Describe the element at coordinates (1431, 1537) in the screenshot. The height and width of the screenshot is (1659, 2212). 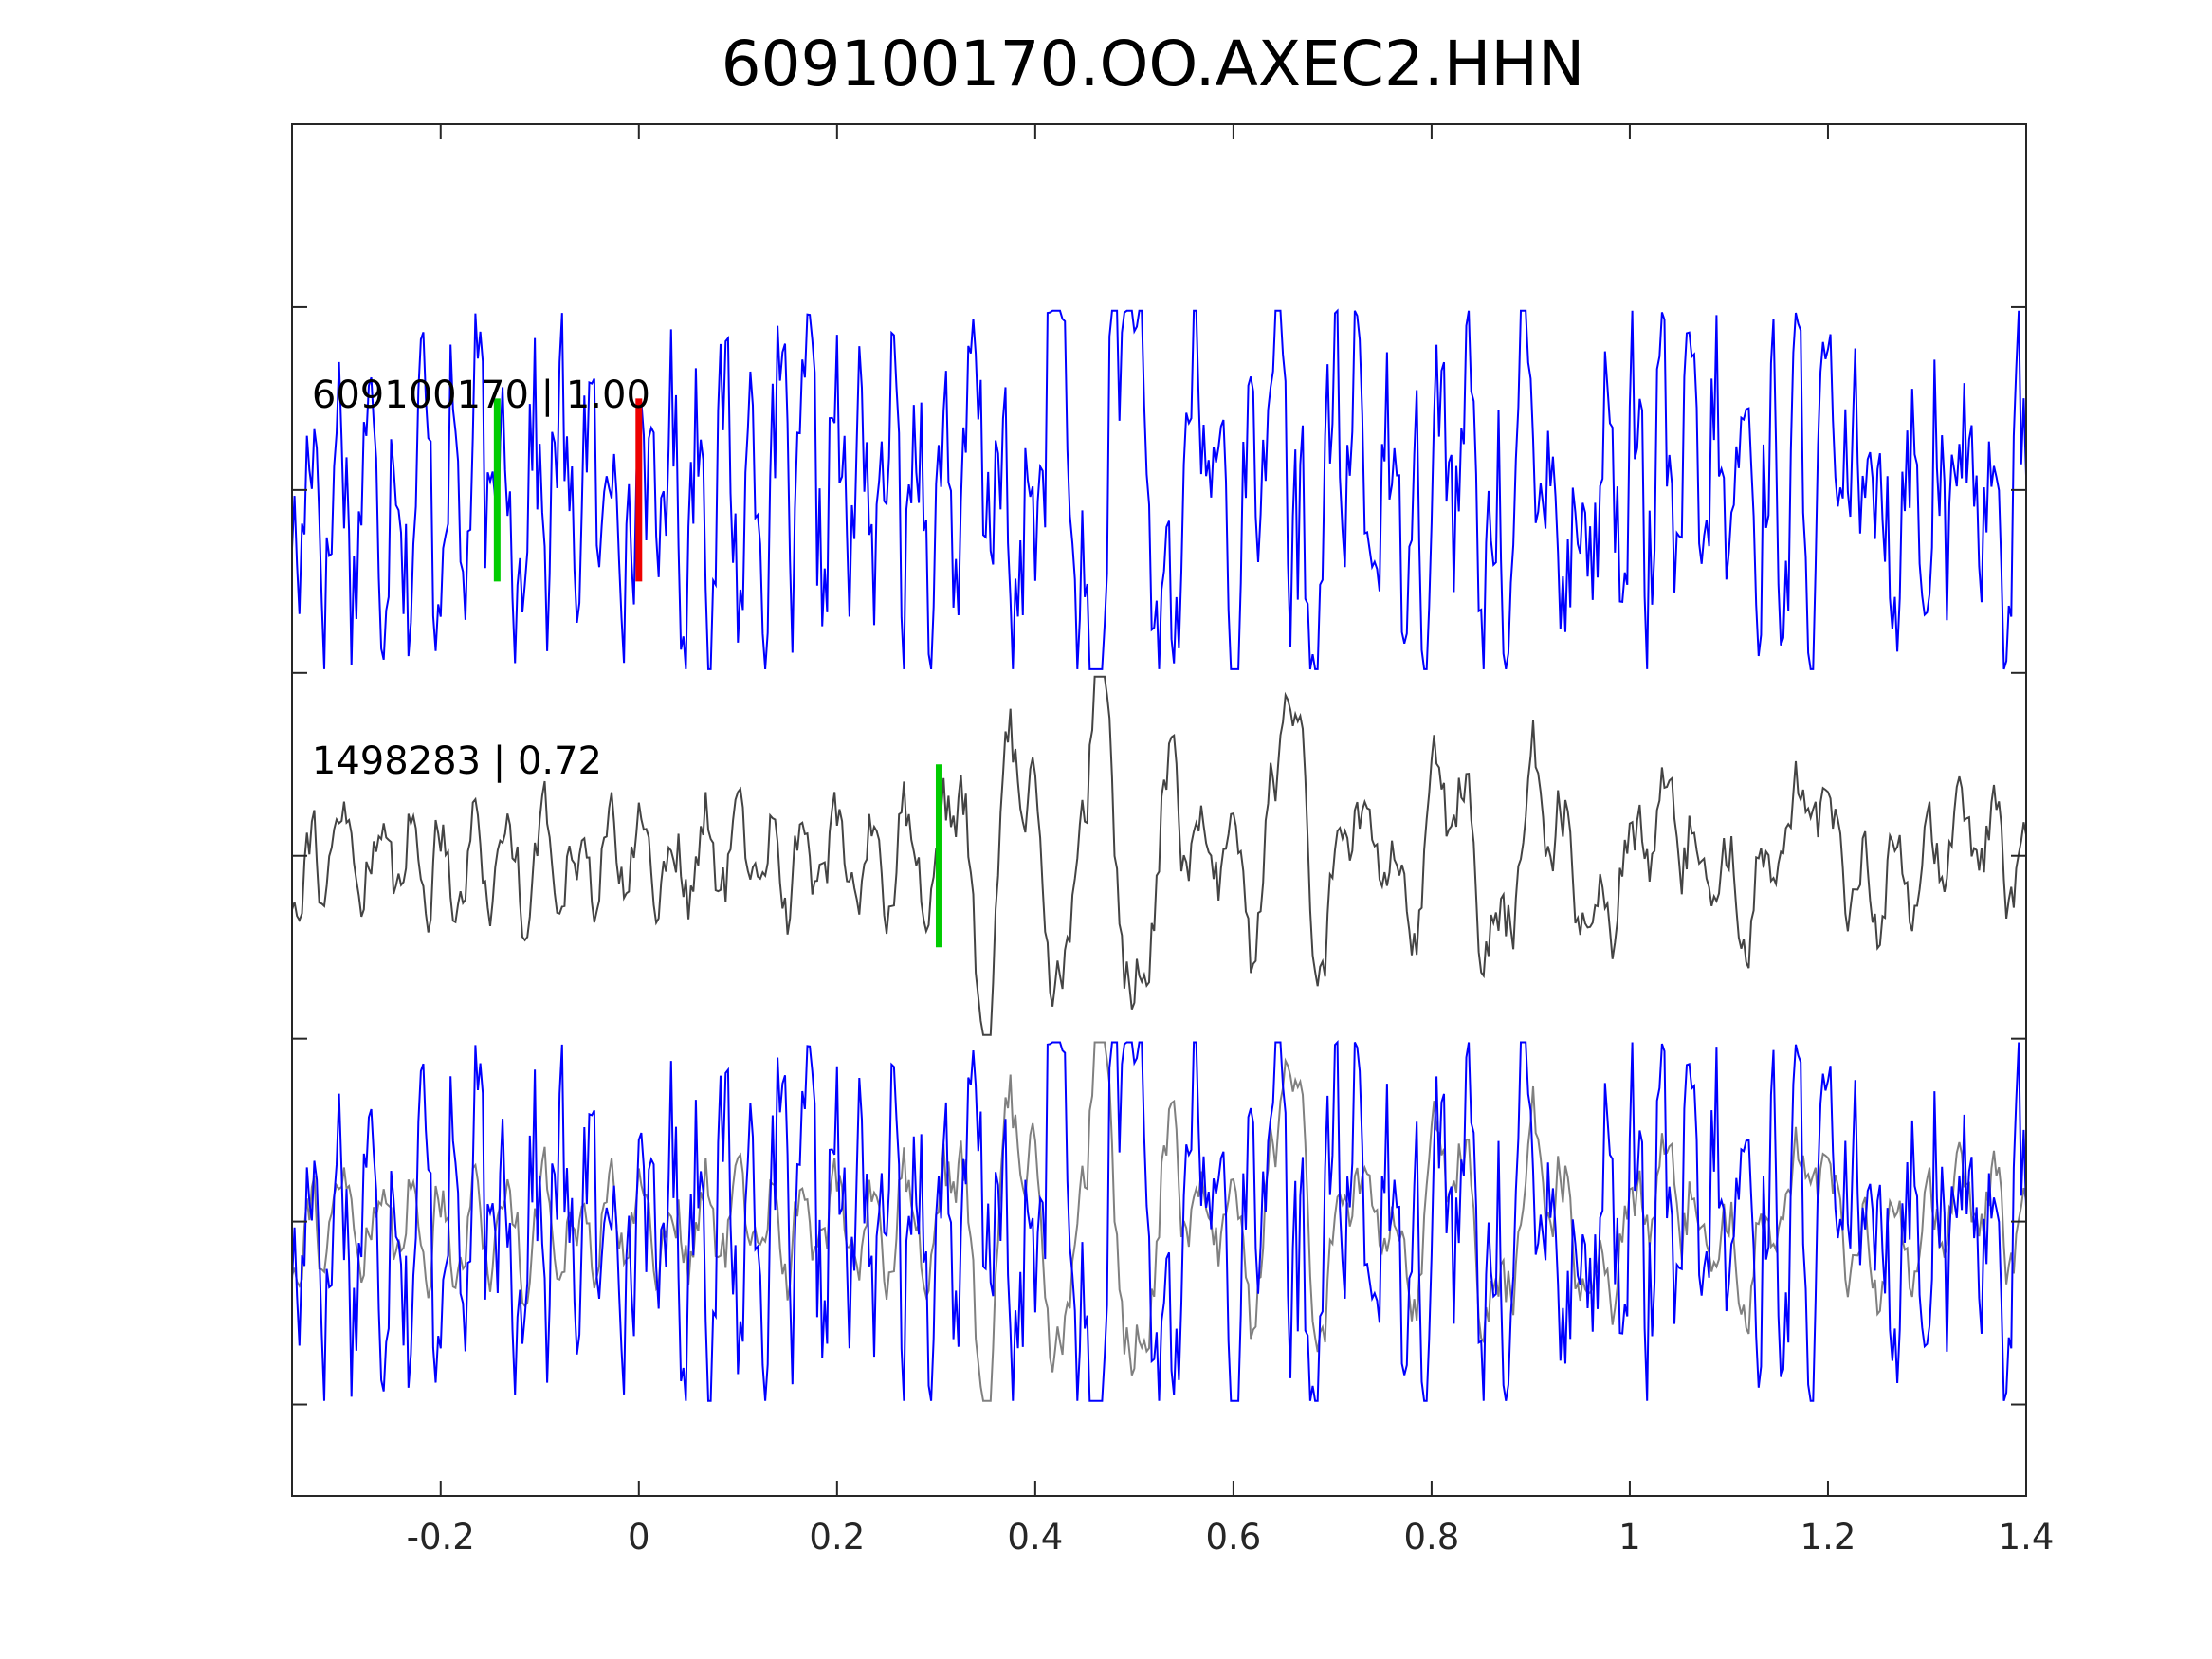
I see `x-tick-label-5: 0.8` at that location.